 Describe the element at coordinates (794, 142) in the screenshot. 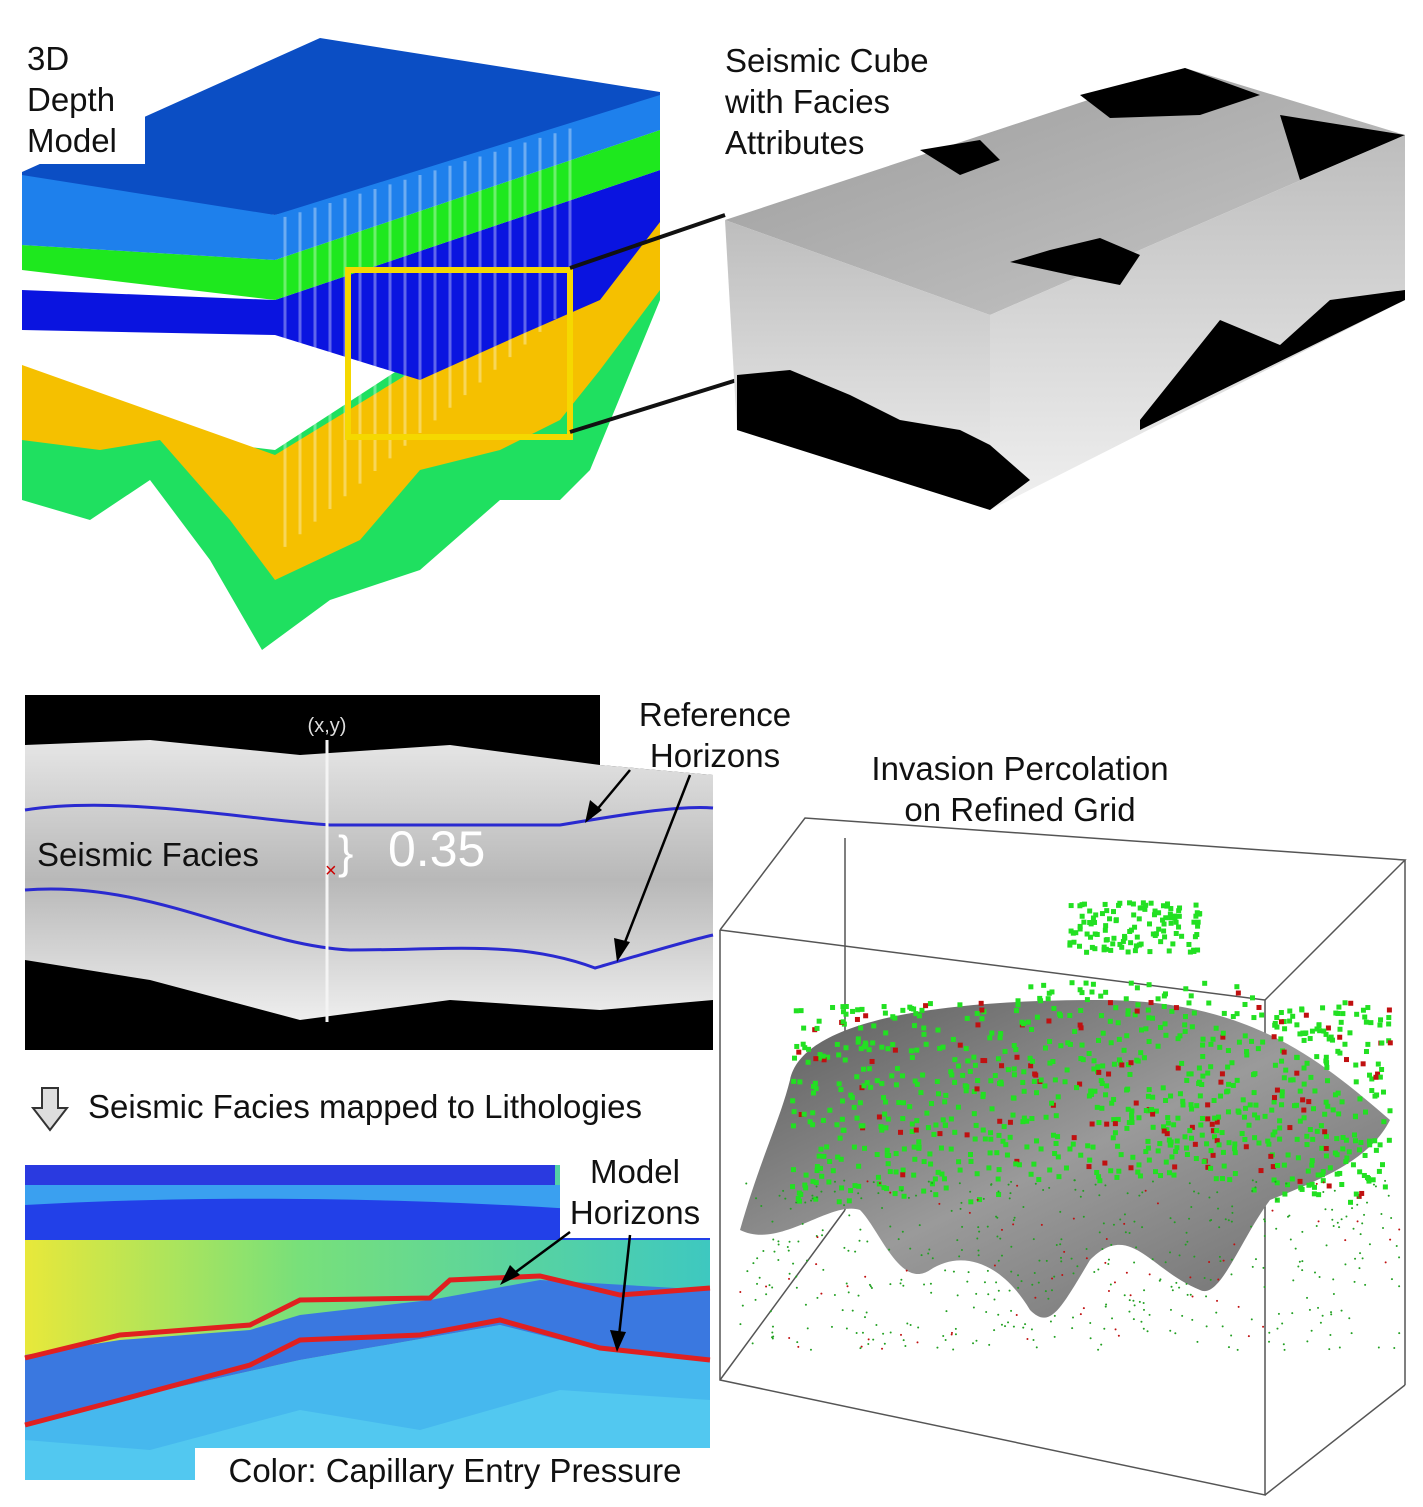

I see `label: Attributes` at that location.